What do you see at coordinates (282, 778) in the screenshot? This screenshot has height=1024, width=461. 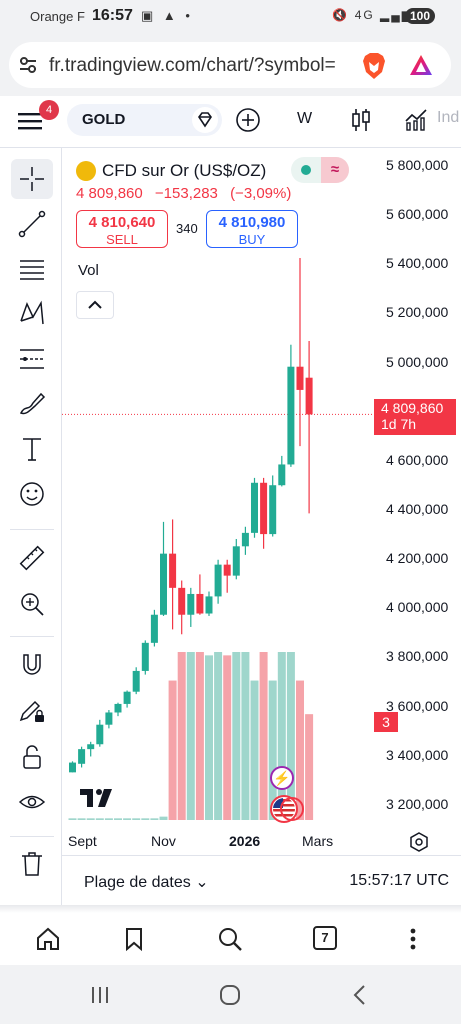 I see `flash-event-icon: ⚡` at bounding box center [282, 778].